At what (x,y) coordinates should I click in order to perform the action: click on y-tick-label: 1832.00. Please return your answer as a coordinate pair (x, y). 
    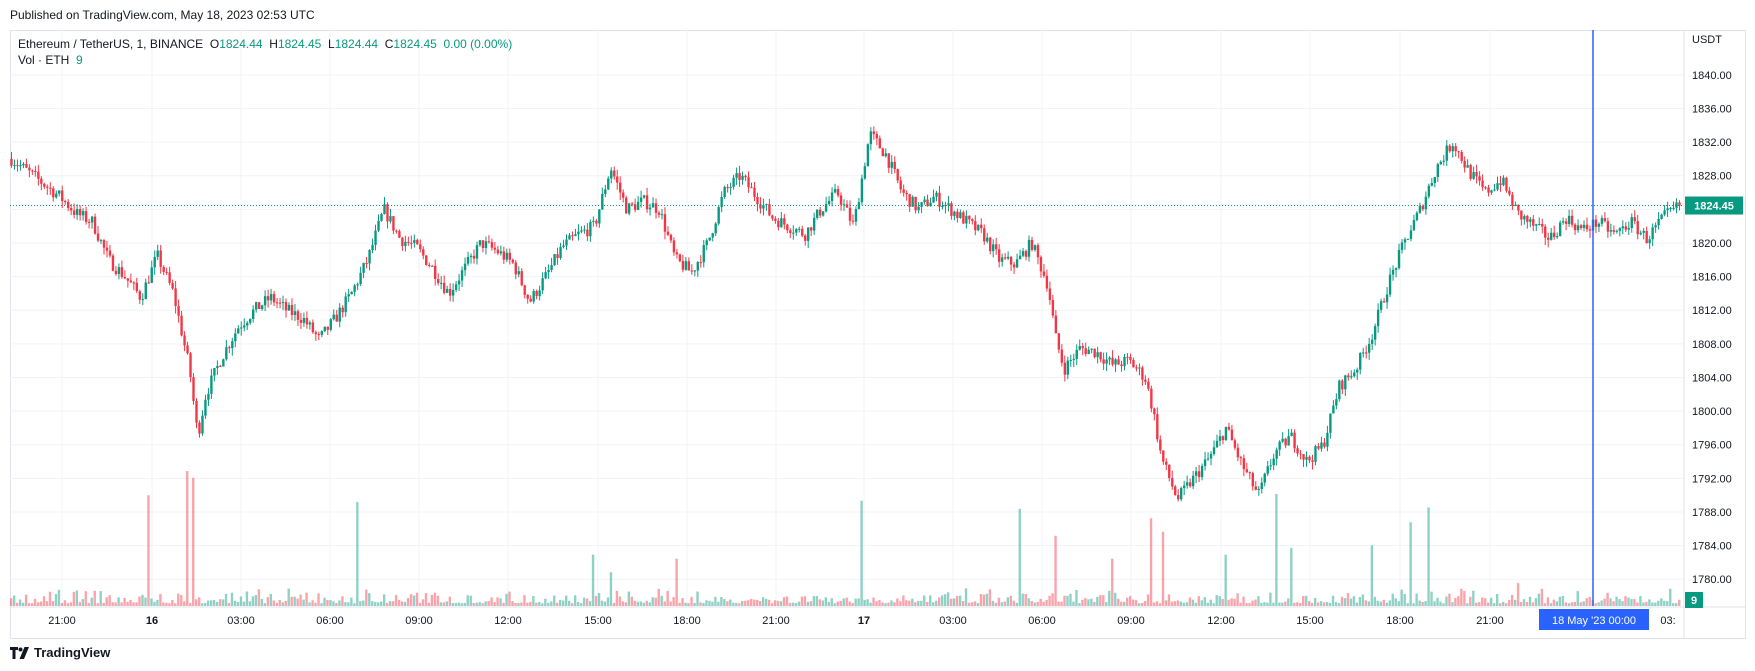
    Looking at the image, I should click on (1712, 143).